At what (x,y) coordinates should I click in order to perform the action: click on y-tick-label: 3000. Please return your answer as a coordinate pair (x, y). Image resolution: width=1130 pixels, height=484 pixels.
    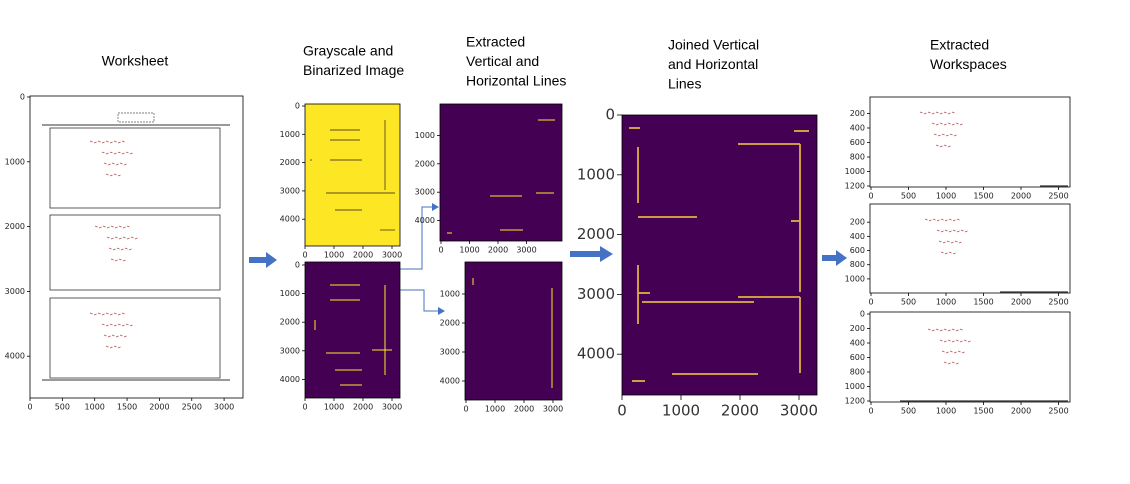
    Looking at the image, I should click on (596, 294).